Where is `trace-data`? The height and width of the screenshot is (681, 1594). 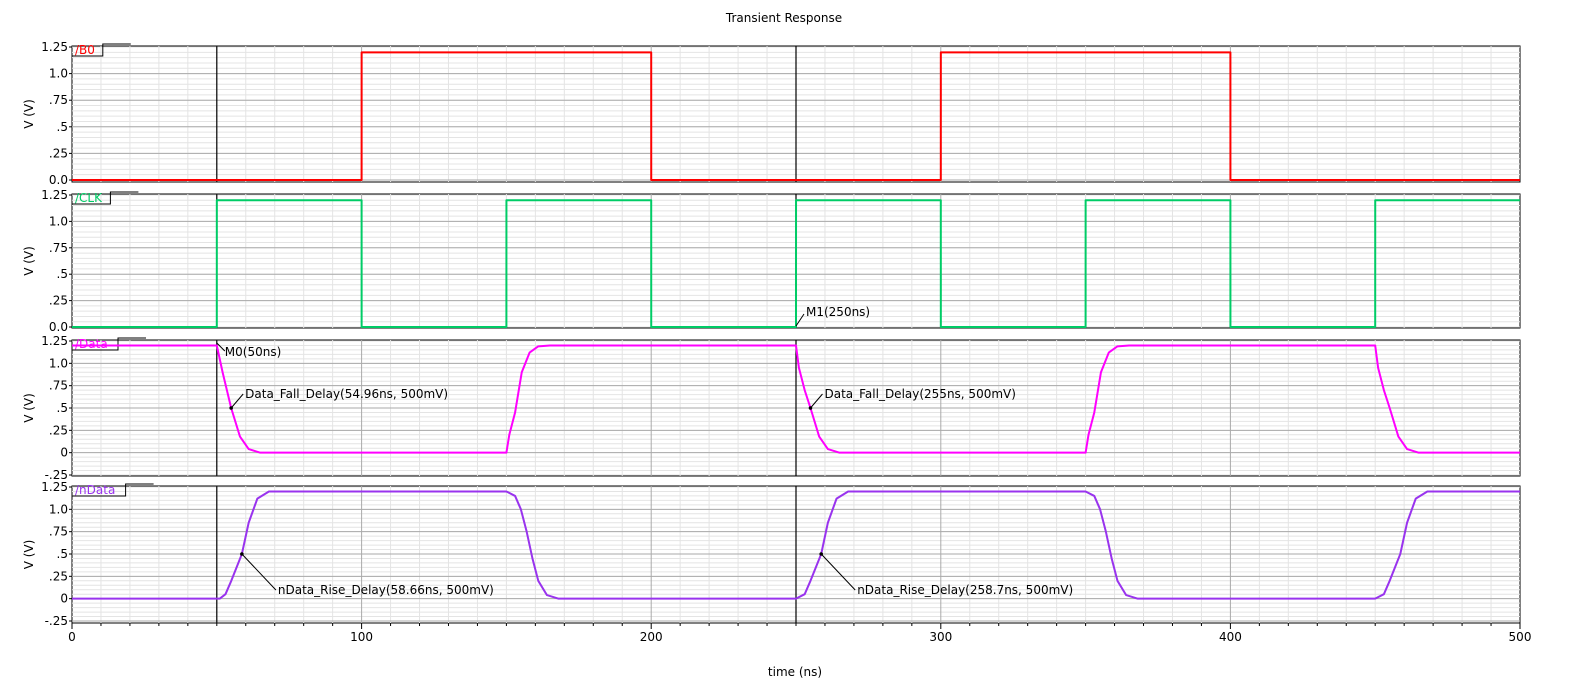 trace-data is located at coordinates (796, 399).